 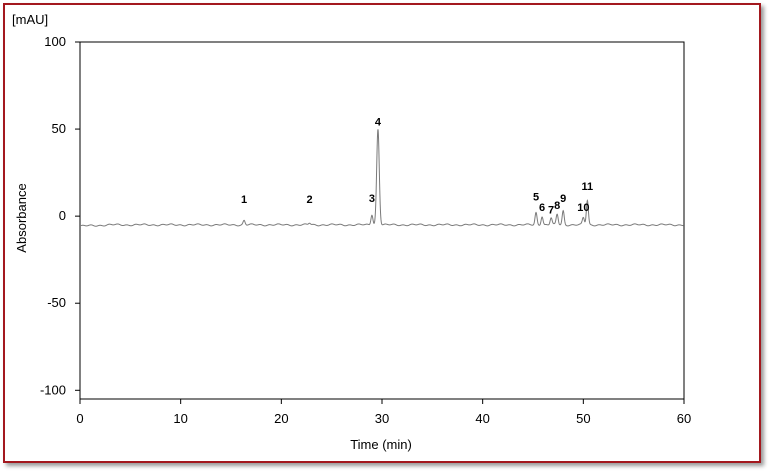 I want to click on y-tick-label: -50, so click(x=56, y=302).